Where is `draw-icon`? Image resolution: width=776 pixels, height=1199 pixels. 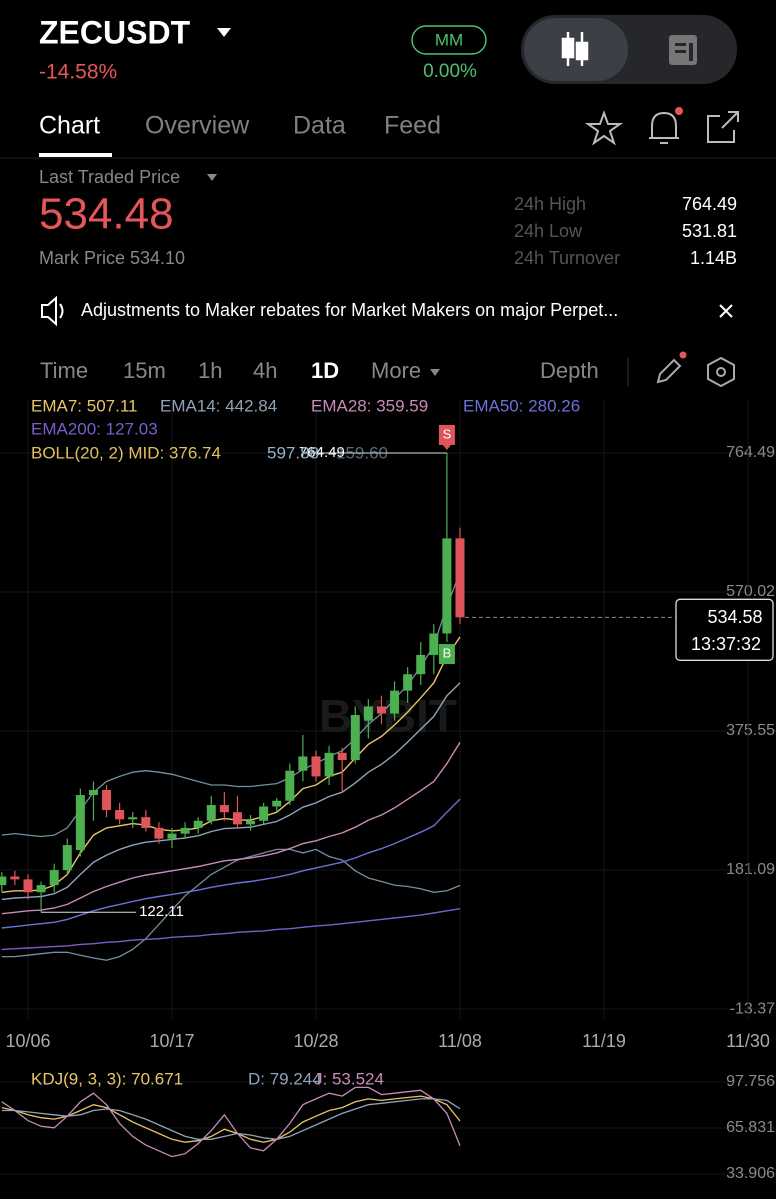
draw-icon is located at coordinates (669, 371).